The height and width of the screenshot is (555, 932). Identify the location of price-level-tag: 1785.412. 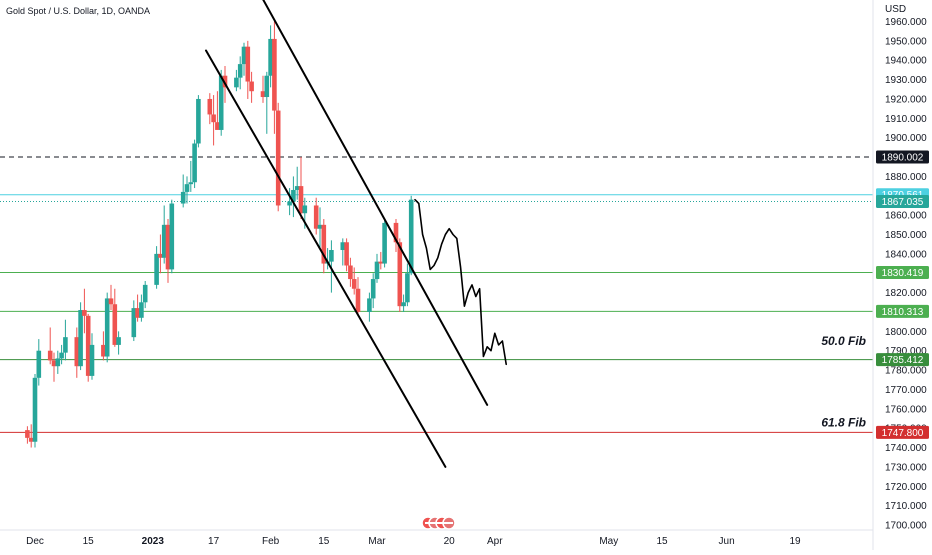
(902, 360).